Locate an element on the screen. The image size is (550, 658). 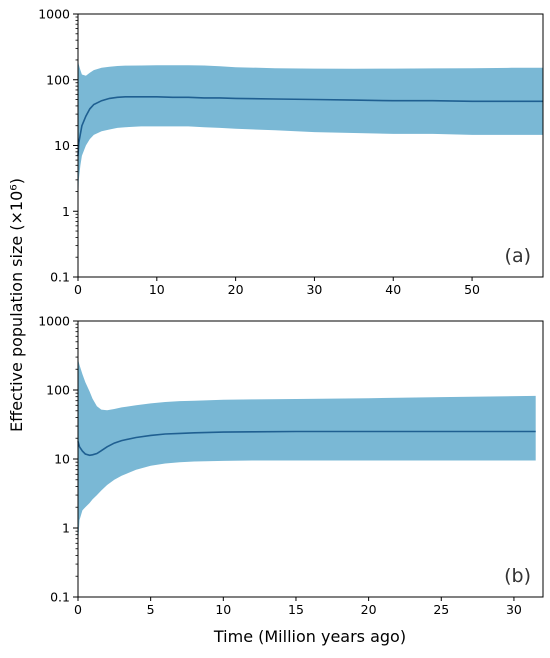
panel-label: (b) is located at coordinates (517, 576).